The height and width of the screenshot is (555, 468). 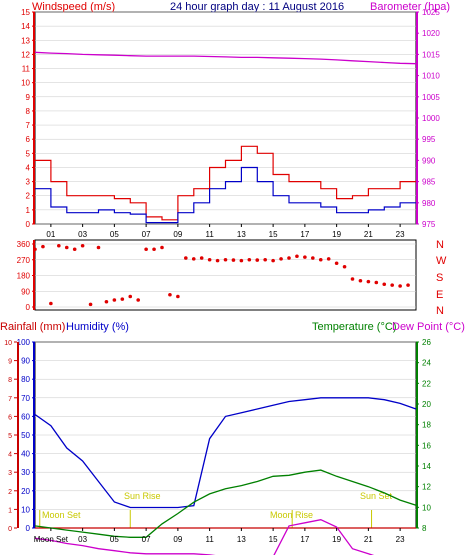 What do you see at coordinates (177, 539) in the screenshot?
I see `x-tick-bottom-label: 09` at bounding box center [177, 539].